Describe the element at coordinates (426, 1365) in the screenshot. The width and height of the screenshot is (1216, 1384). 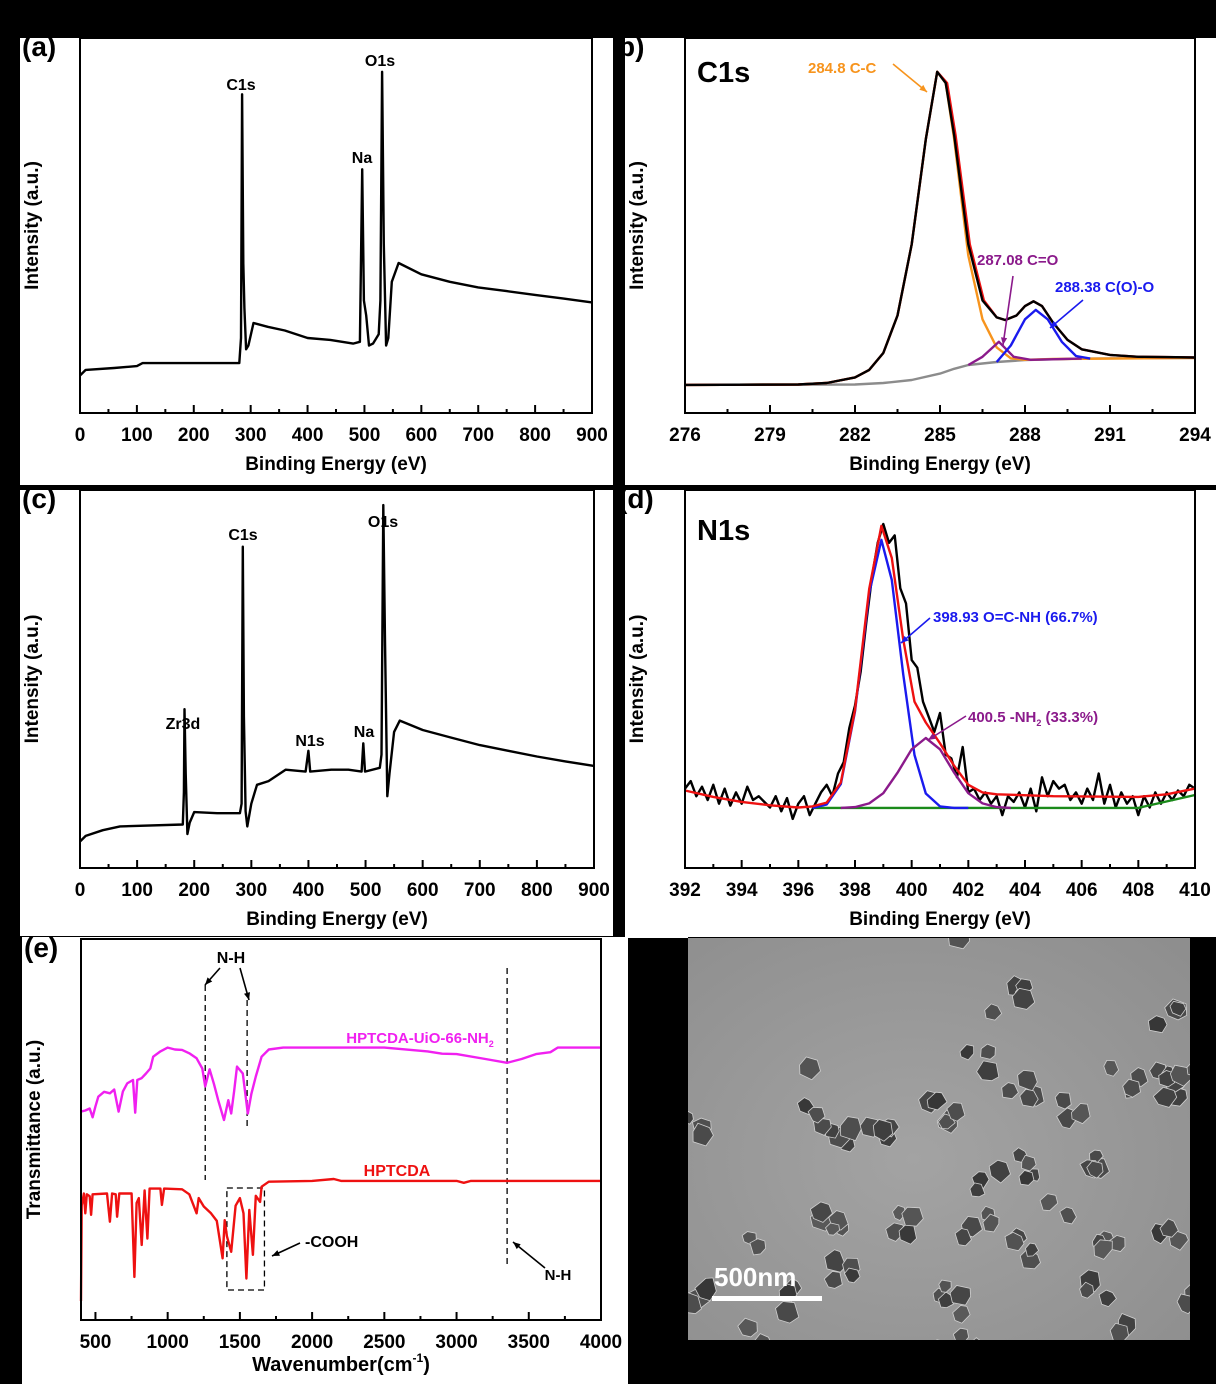
I see `text-part: )` at that location.